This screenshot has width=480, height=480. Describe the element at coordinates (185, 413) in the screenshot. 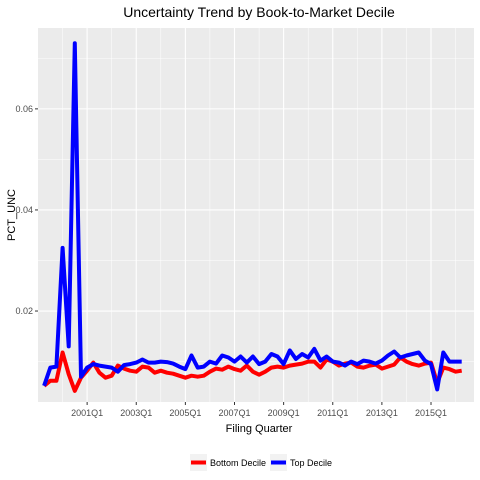

I see `x-tick-label: 2005Q1` at that location.